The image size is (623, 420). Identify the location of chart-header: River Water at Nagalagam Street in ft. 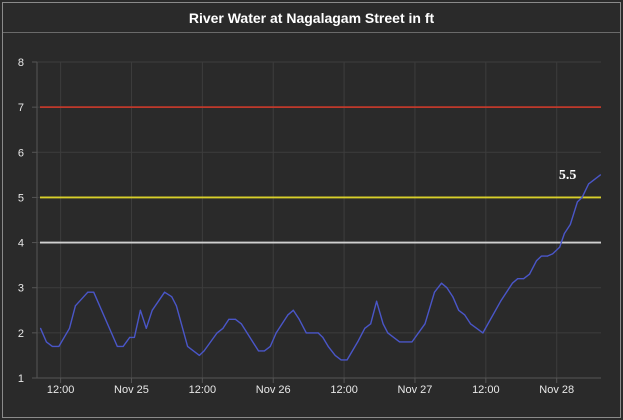
(311, 18).